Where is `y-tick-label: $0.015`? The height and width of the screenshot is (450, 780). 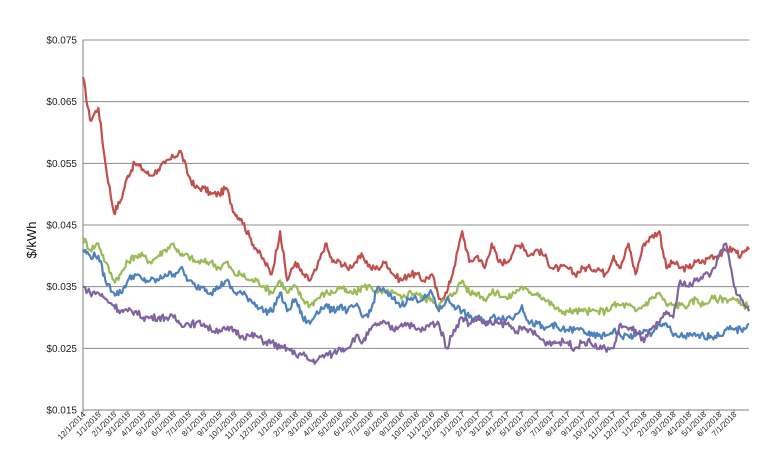
y-tick-label: $0.015 is located at coordinates (61, 411).